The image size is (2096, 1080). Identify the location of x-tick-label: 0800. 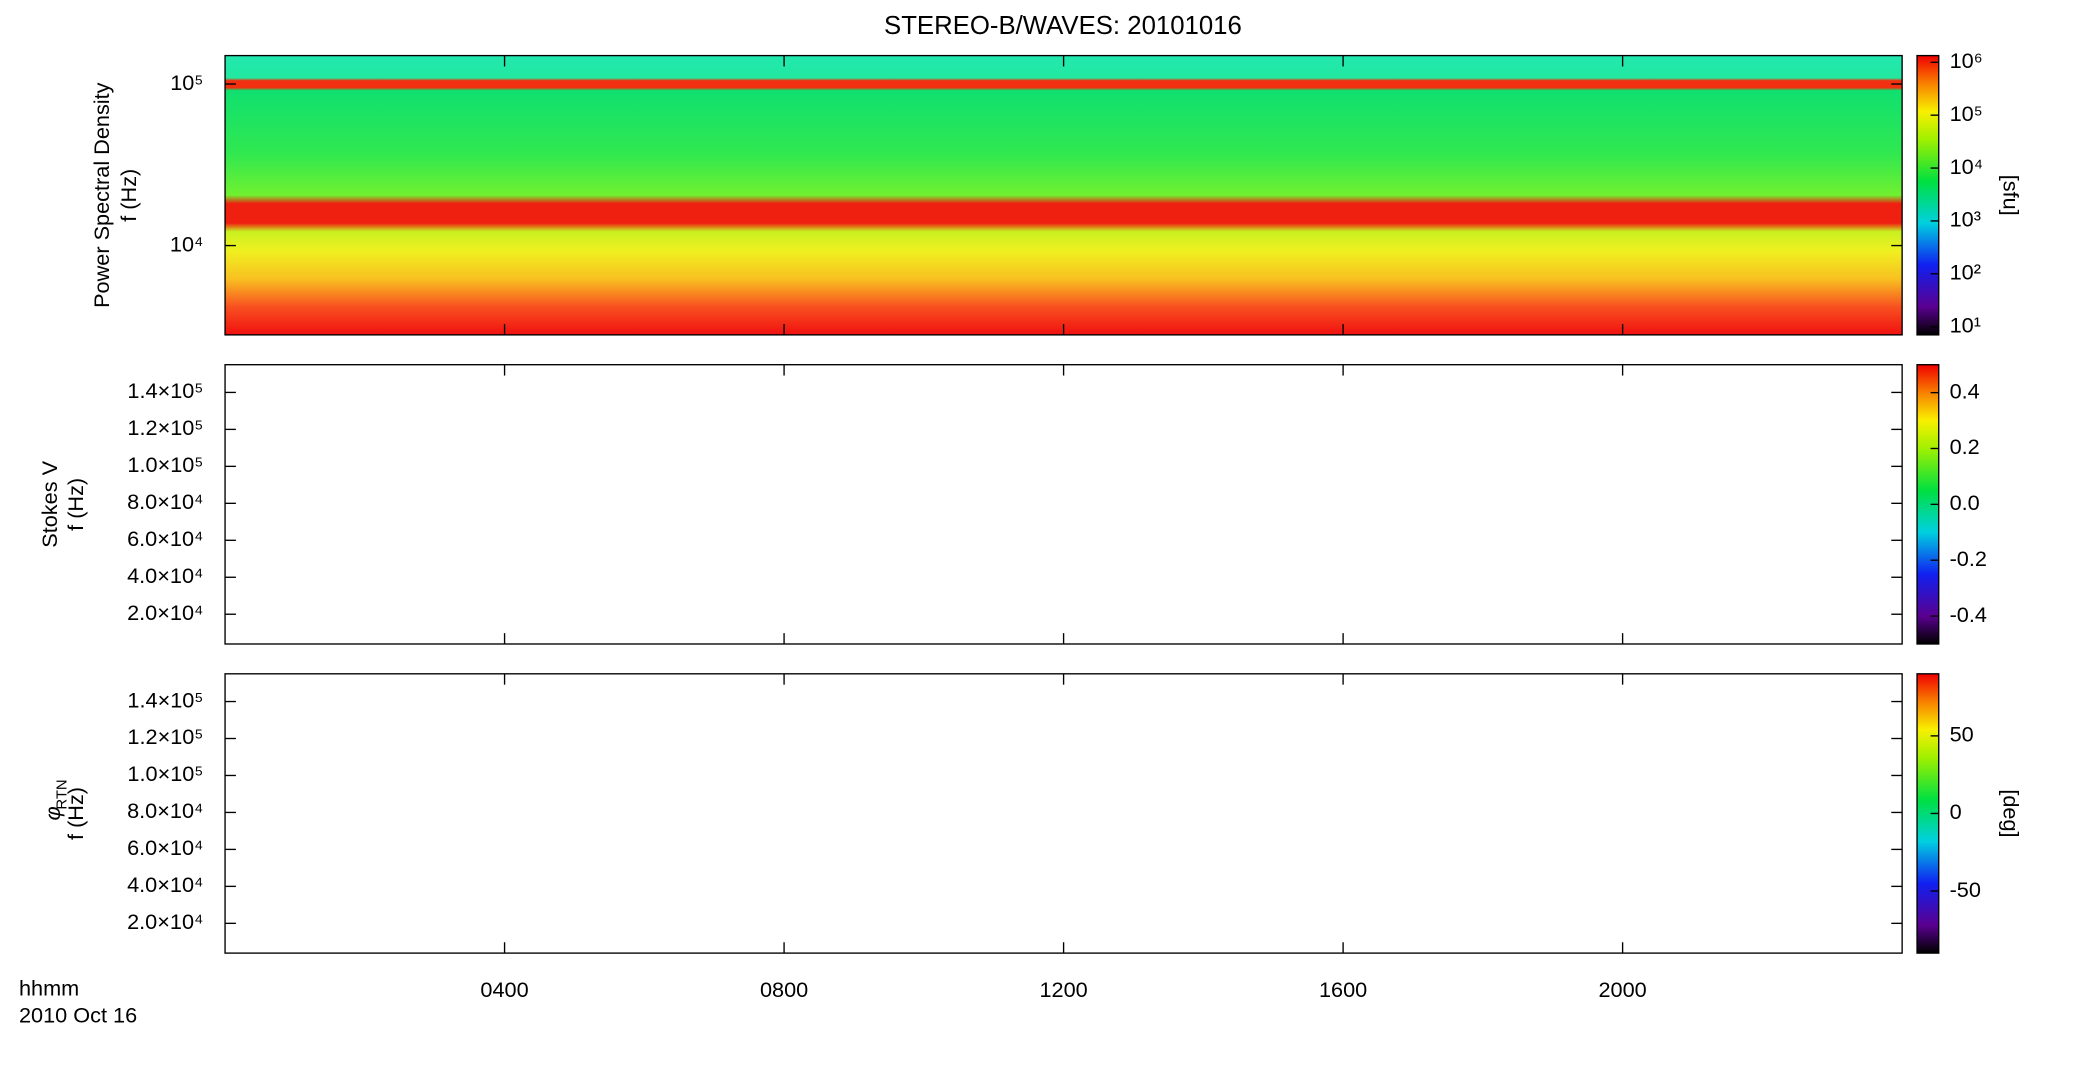
(784, 989).